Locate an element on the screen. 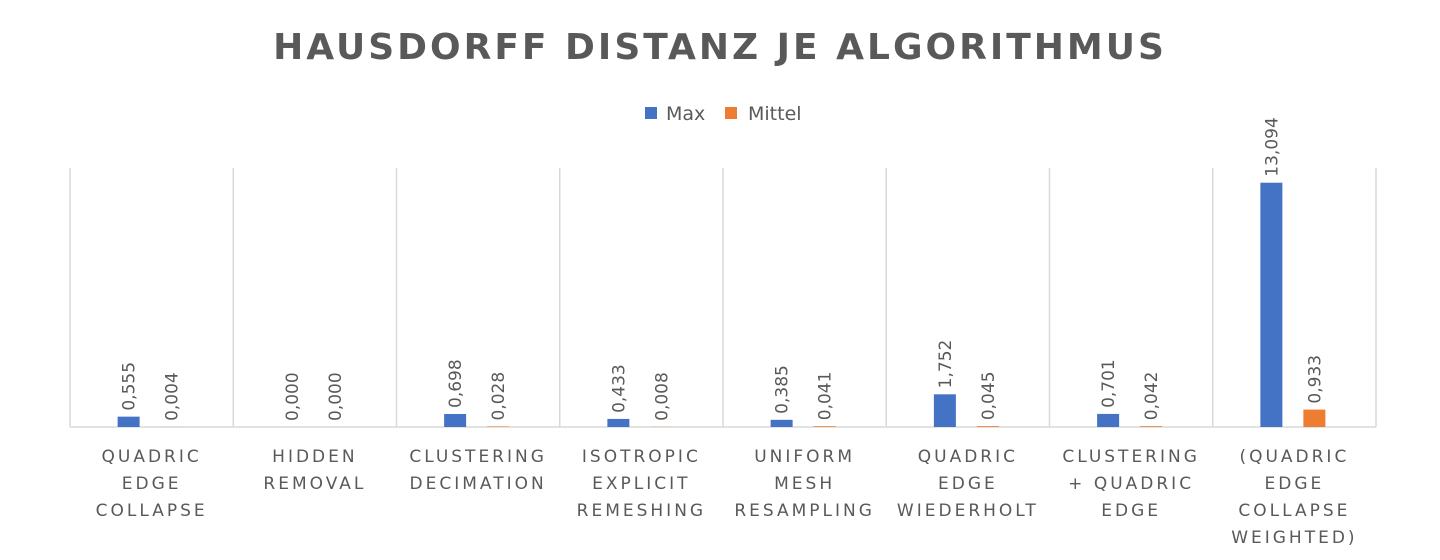 Image resolution: width=1440 pixels, height=560 pixels. data-label-mittel: 0,045 is located at coordinates (989, 395).